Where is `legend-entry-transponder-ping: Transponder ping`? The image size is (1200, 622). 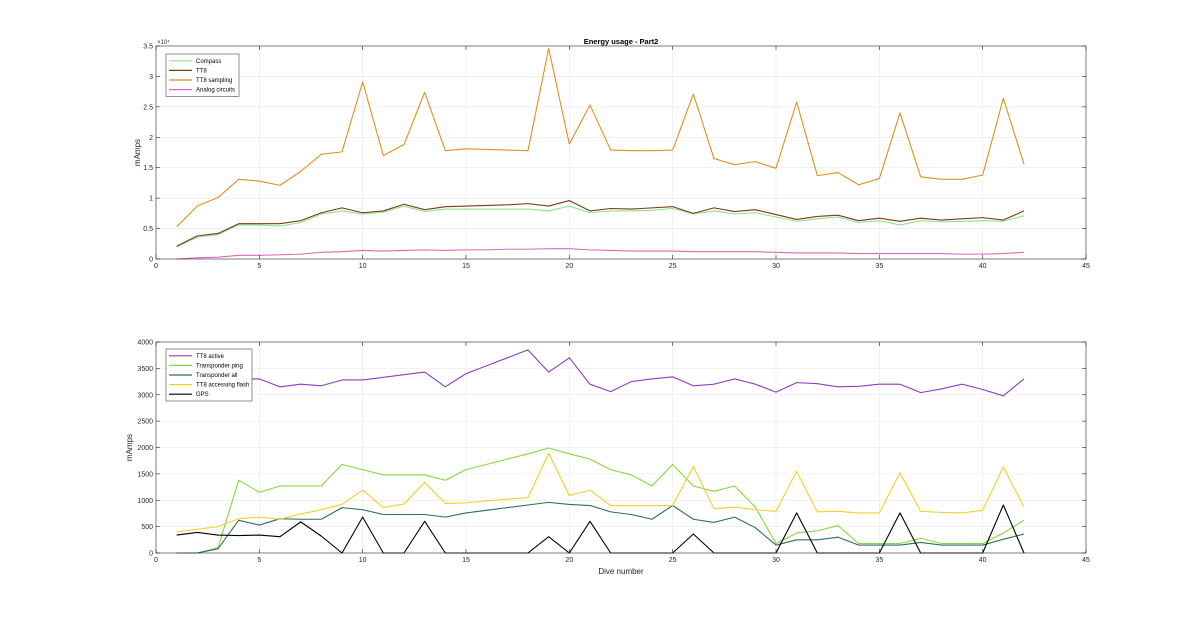
legend-entry-transponder-ping: Transponder ping is located at coordinates (219, 366).